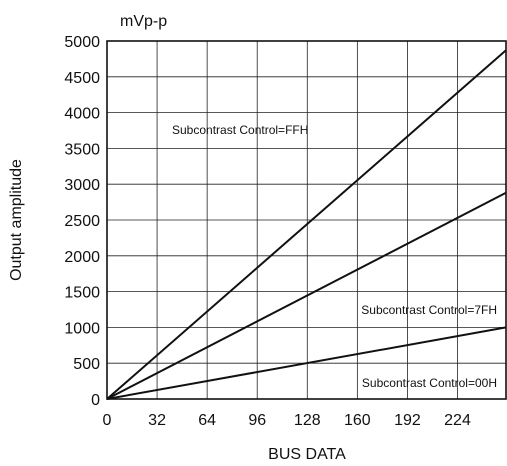 The height and width of the screenshot is (466, 507). What do you see at coordinates (82, 328) in the screenshot?
I see `y-tick-label: 1000` at bounding box center [82, 328].